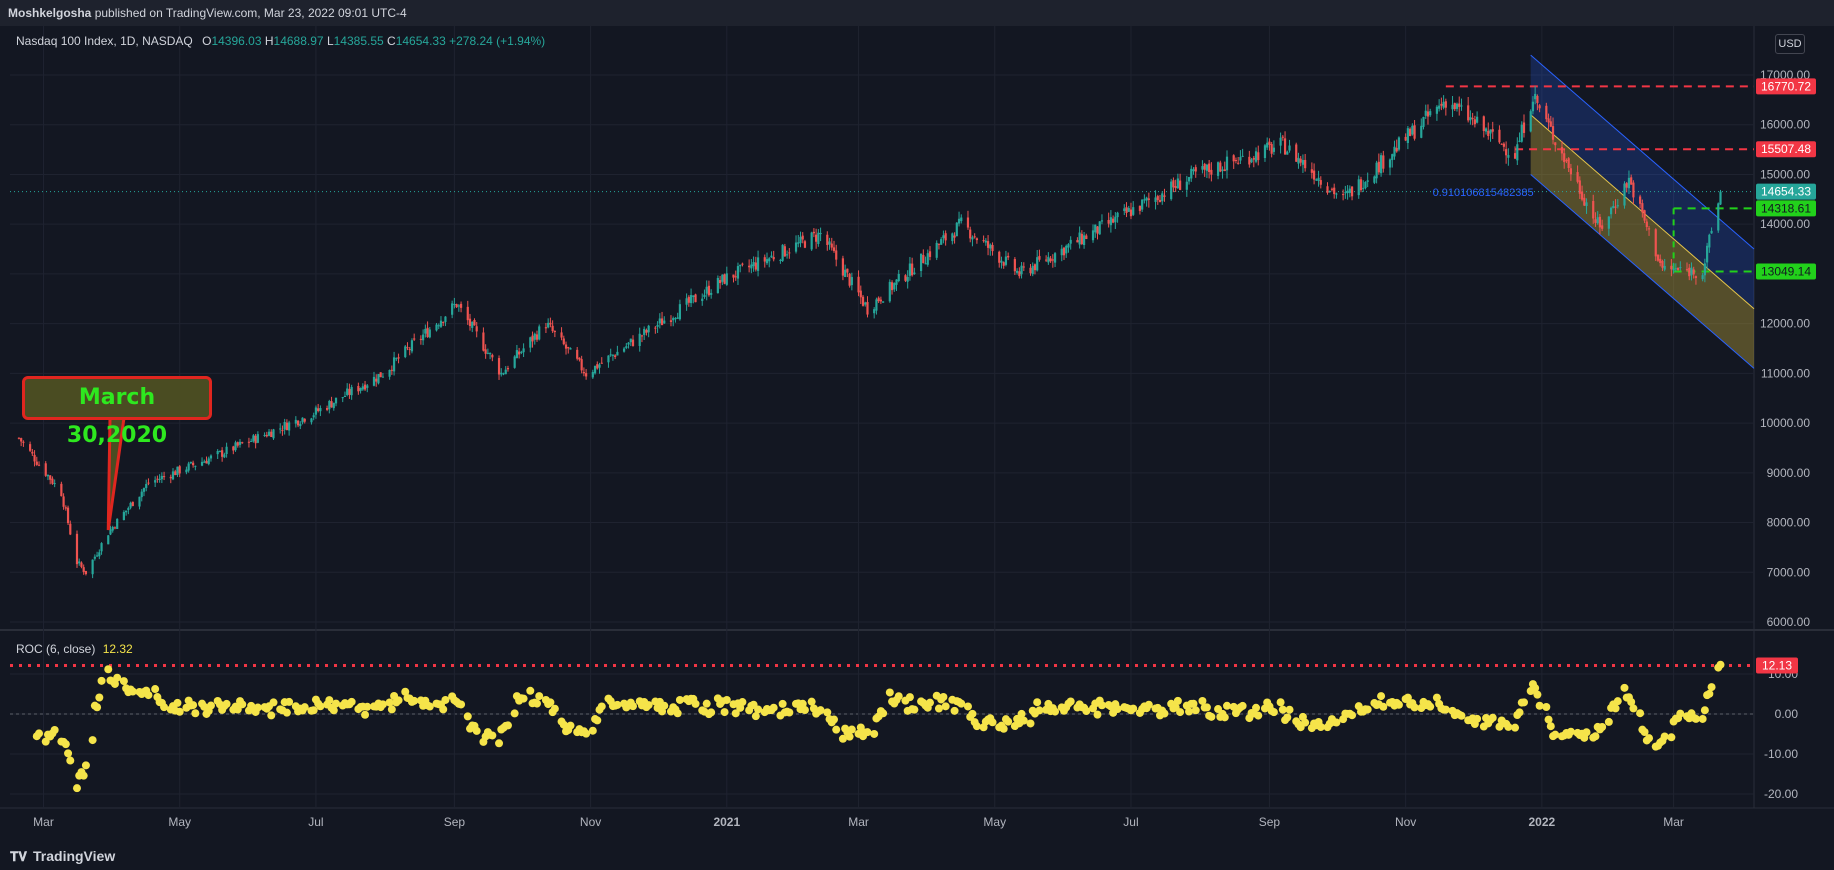 This screenshot has height=870, width=1834. What do you see at coordinates (62, 856) in the screenshot?
I see `tradingview-logo: 𝐓𝐕 TradingView` at bounding box center [62, 856].